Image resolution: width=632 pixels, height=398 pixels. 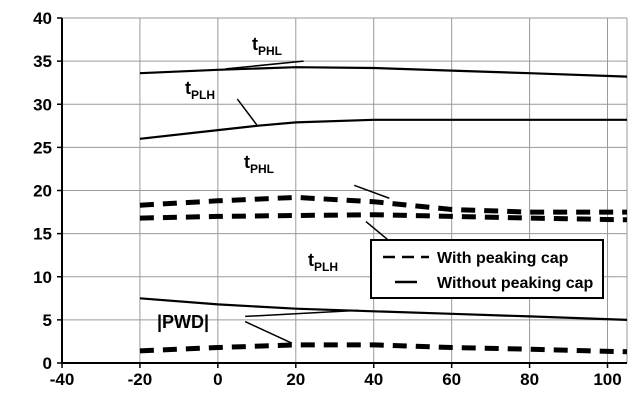 I want to click on x-tick-label-2: 0, so click(x=217, y=379).